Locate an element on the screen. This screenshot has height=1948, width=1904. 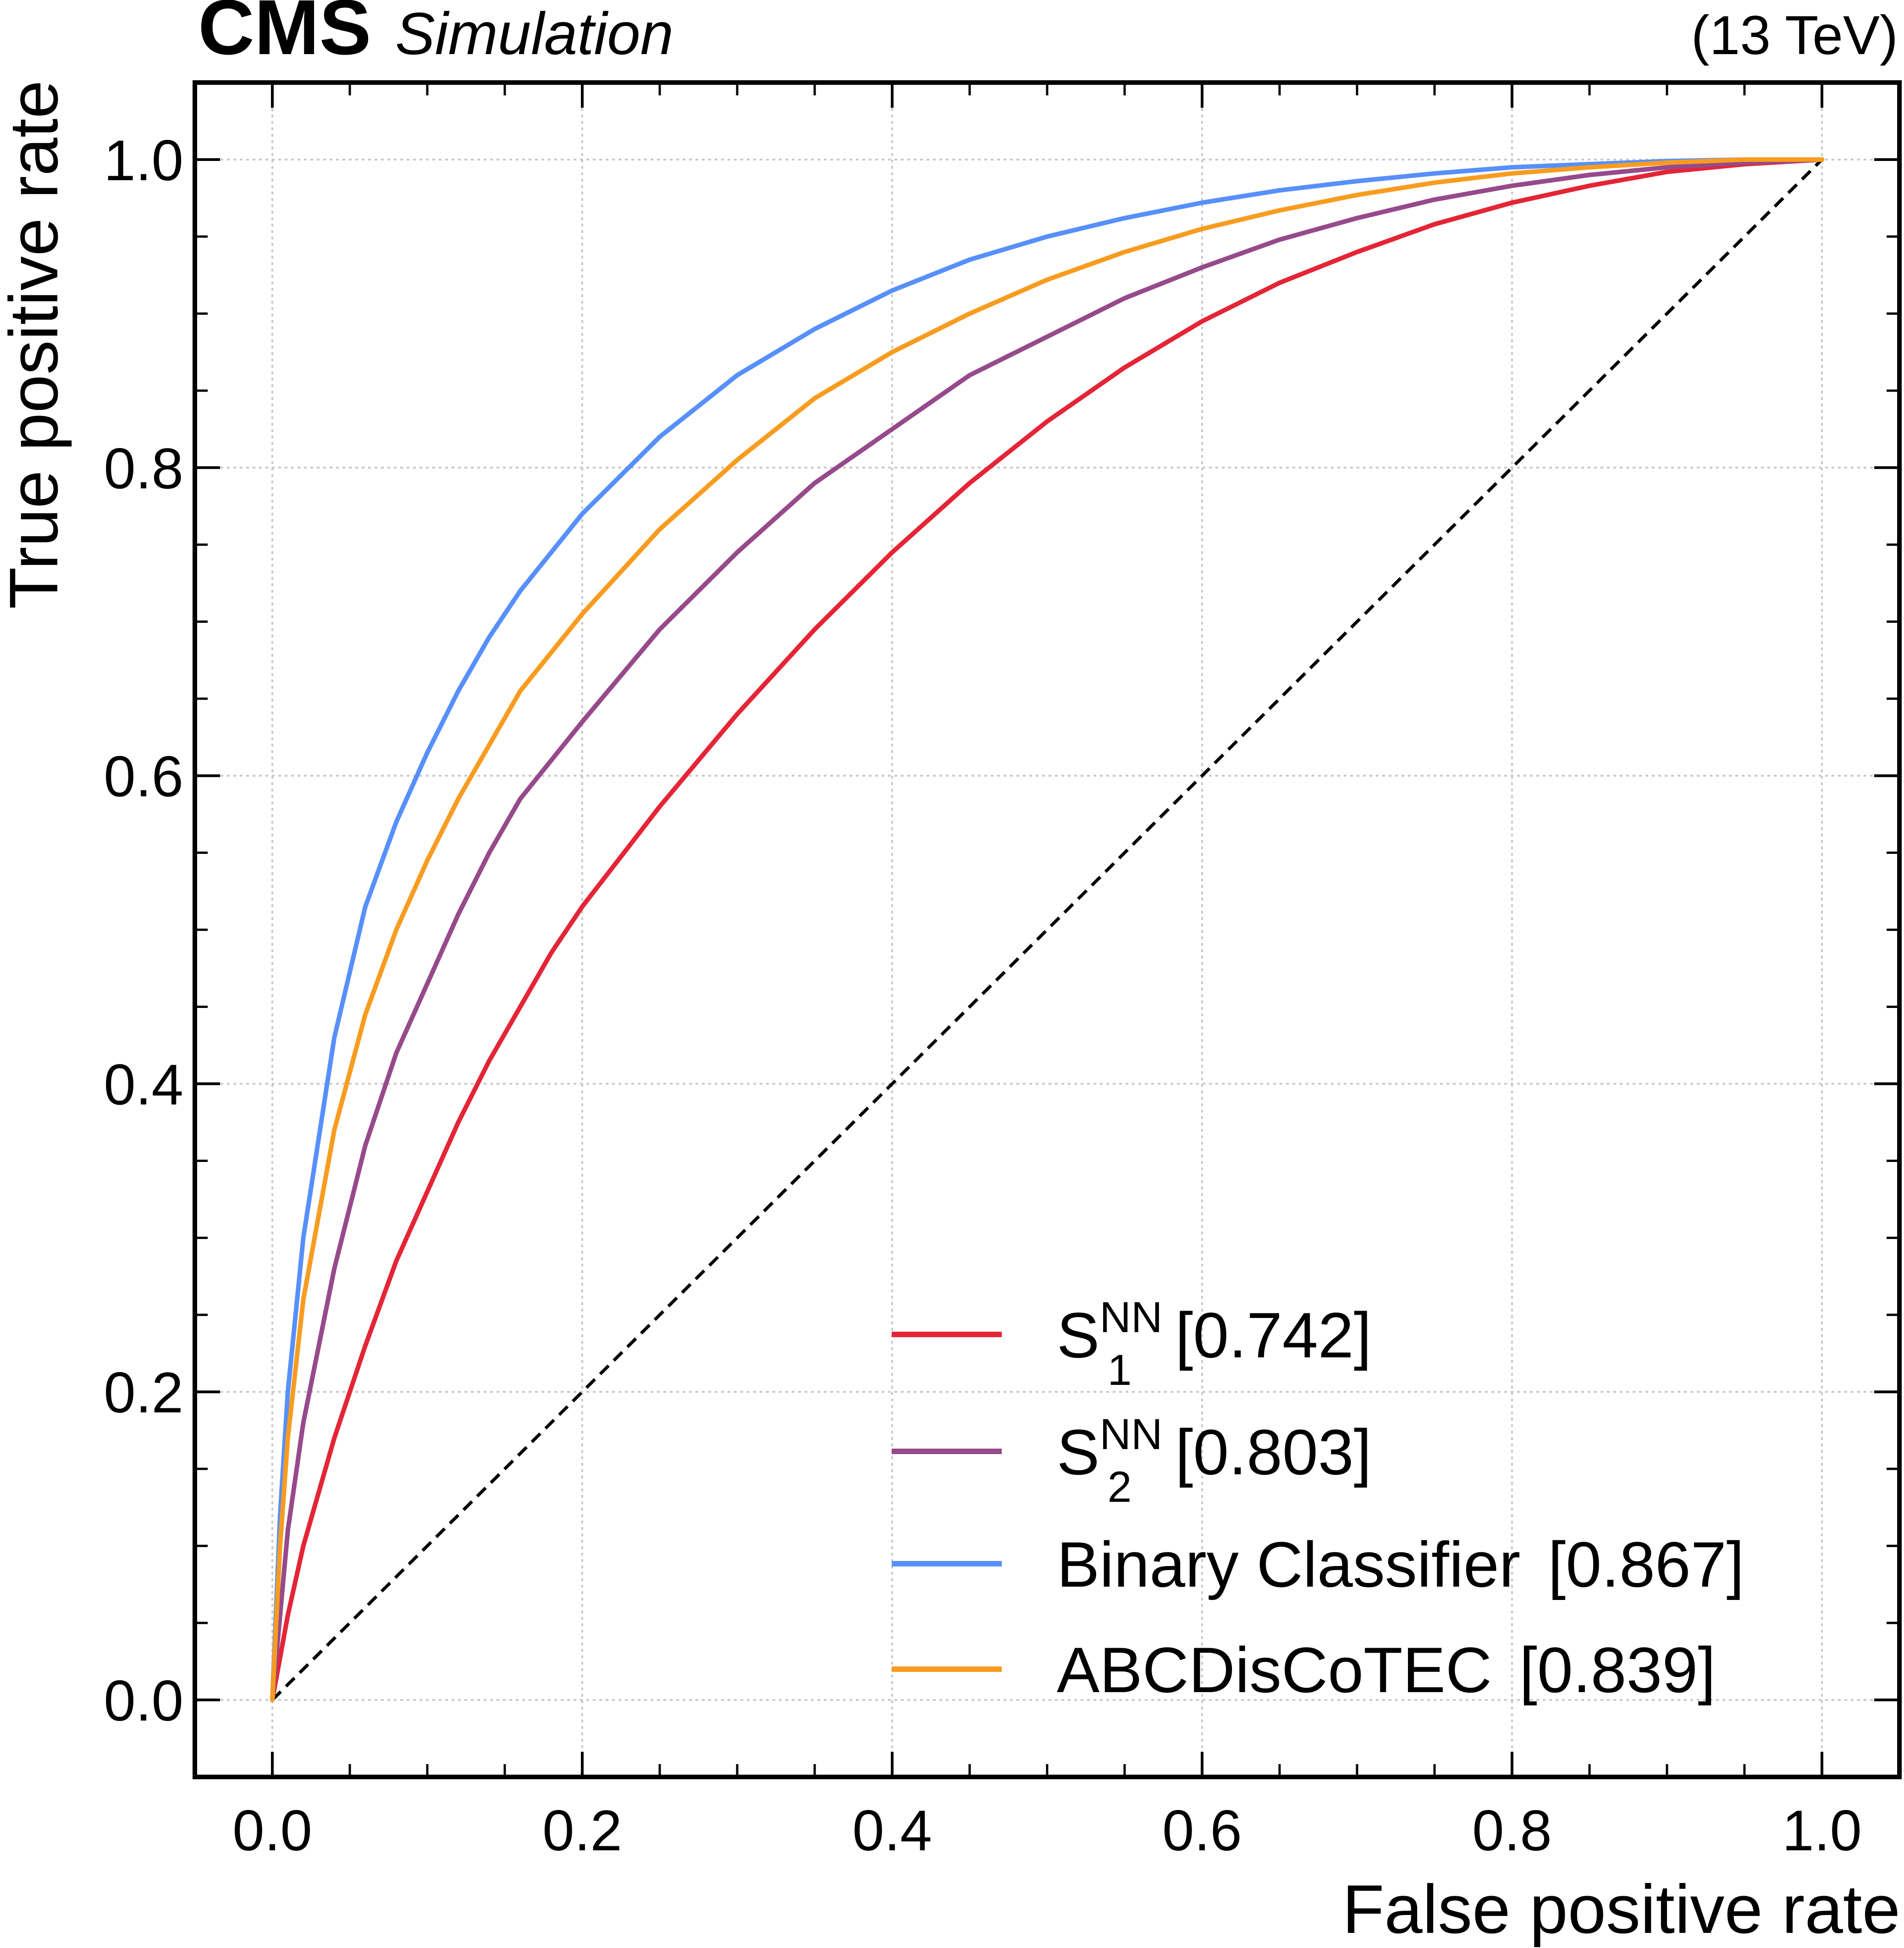
y-tick-label: 0.4 is located at coordinates (143, 1085).